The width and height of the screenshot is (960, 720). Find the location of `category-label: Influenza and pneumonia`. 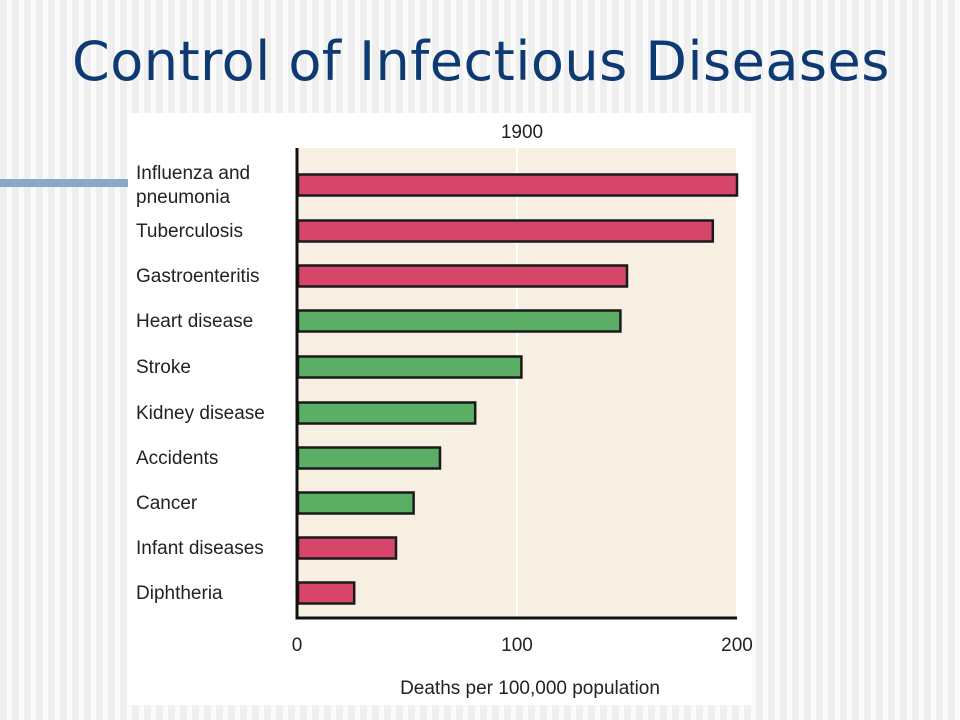

category-label: Influenza and pneumonia is located at coordinates (193, 185).